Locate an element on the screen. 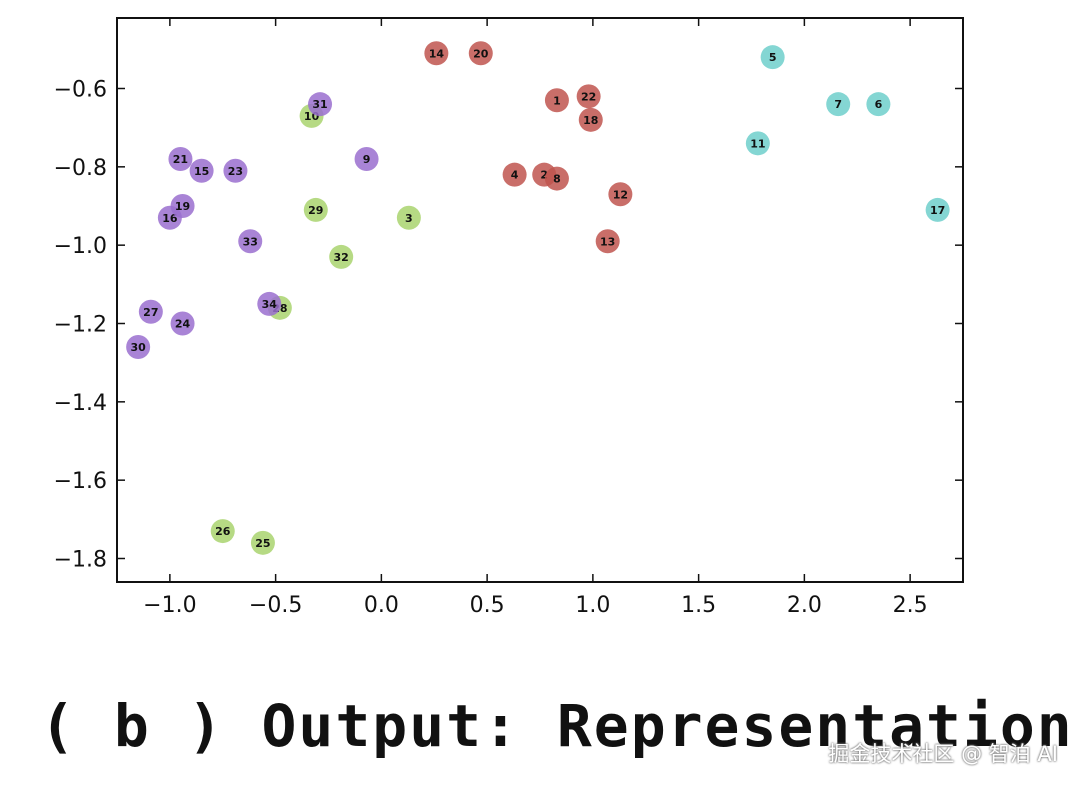 The width and height of the screenshot is (1080, 789). data-point-label-18: 18 is located at coordinates (590, 120).